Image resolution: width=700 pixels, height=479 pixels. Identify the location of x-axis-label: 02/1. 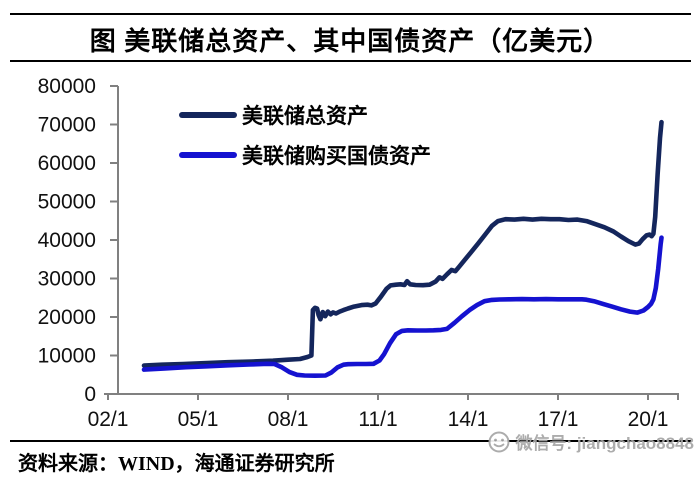
(108, 419).